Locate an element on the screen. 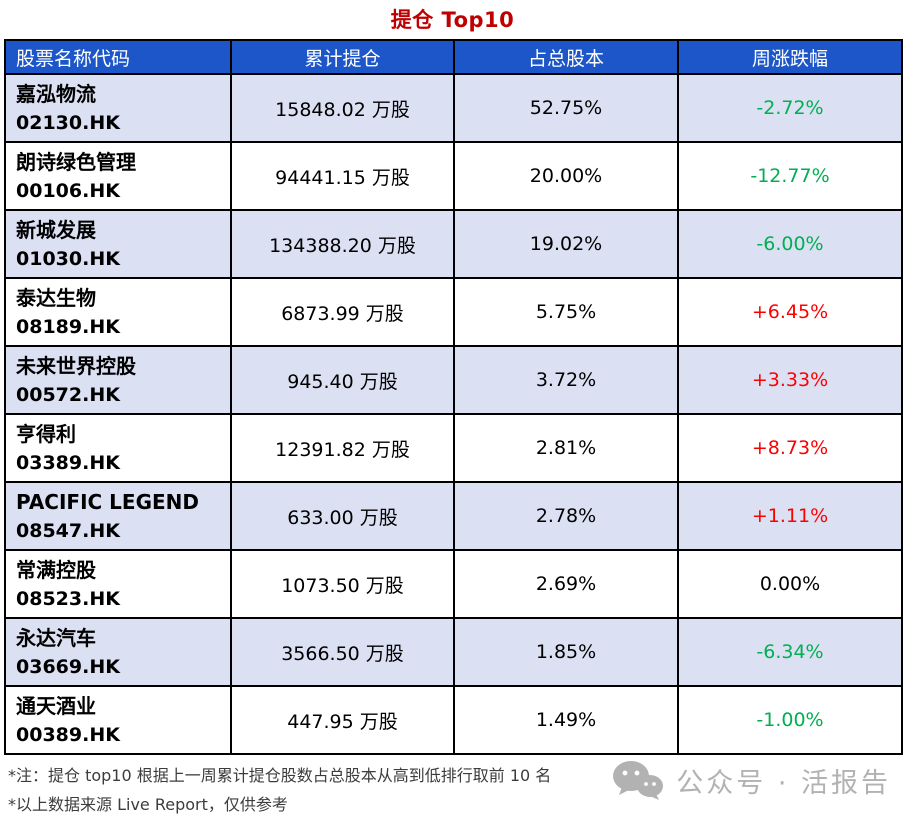 The width and height of the screenshot is (905, 819). cumulative-volume: 447.95 万股 is located at coordinates (342, 720).